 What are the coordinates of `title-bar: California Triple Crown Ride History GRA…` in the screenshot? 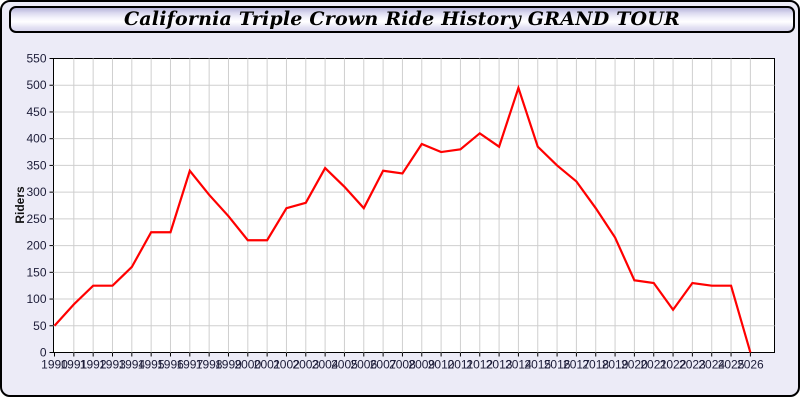 It's located at (402, 19).